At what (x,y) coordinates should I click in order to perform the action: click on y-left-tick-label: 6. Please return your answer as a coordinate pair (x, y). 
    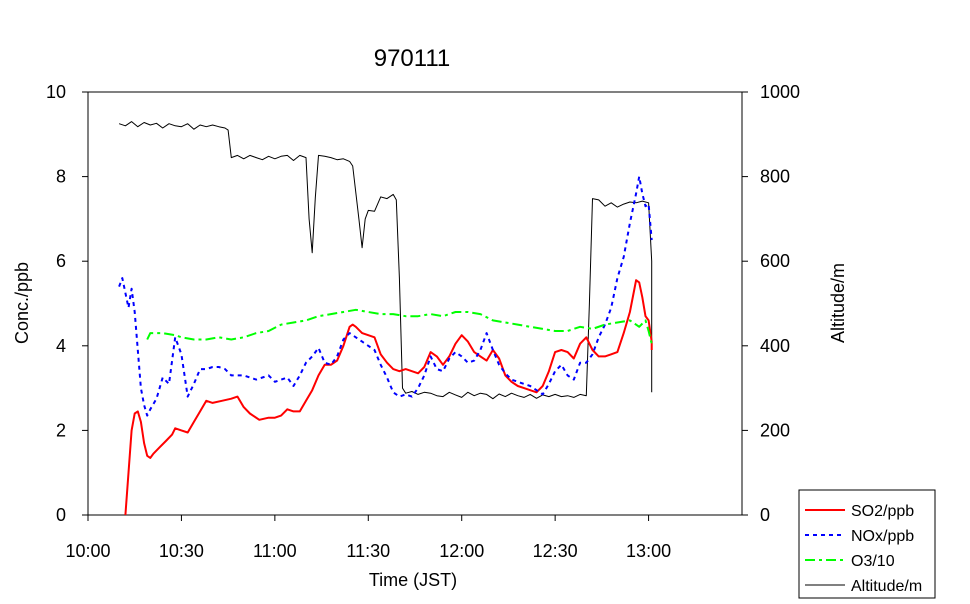
    Looking at the image, I should click on (61, 261).